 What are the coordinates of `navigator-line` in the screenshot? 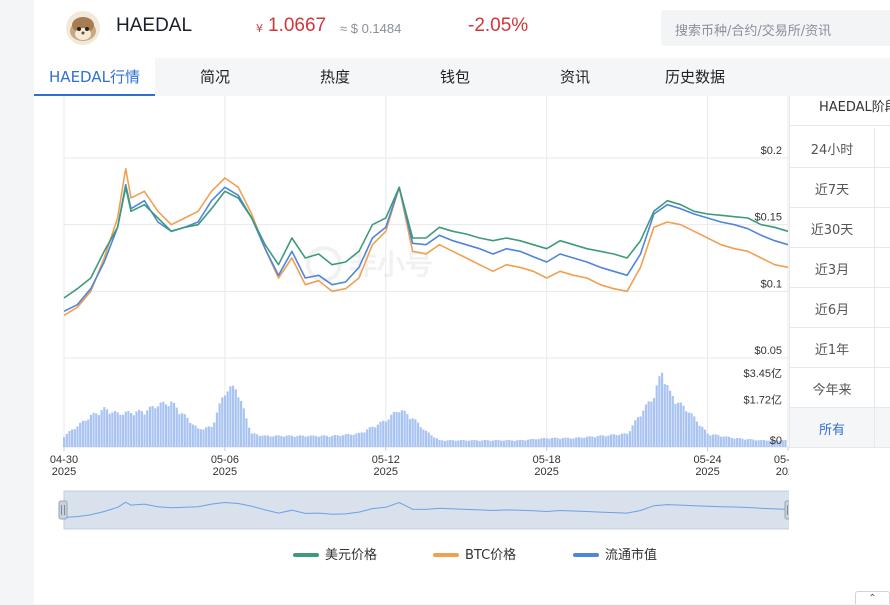 It's located at (426, 509).